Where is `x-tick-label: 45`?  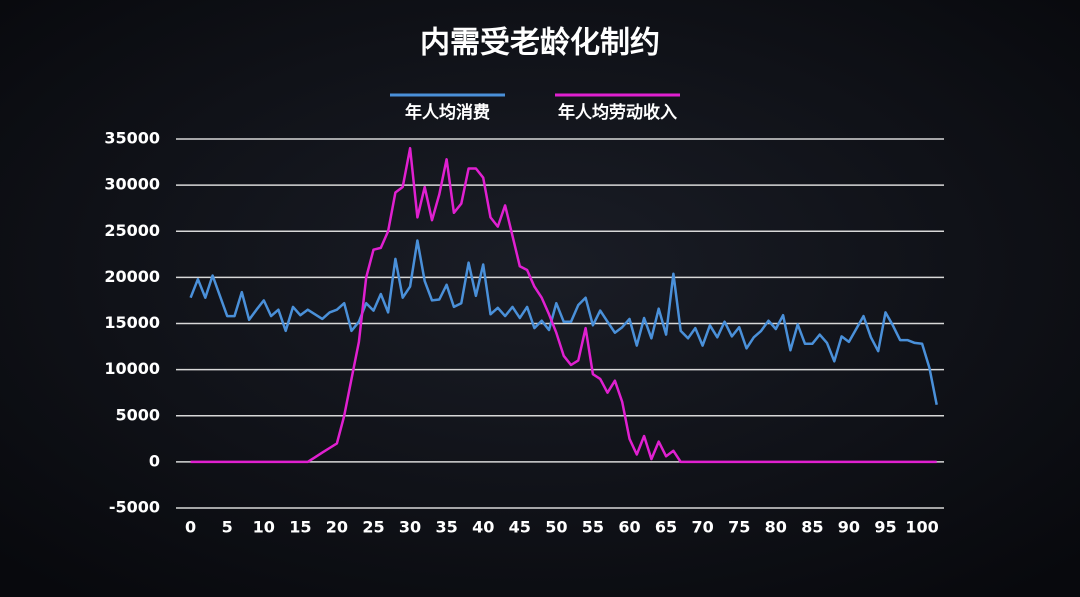
x-tick-label: 45 is located at coordinates (520, 527).